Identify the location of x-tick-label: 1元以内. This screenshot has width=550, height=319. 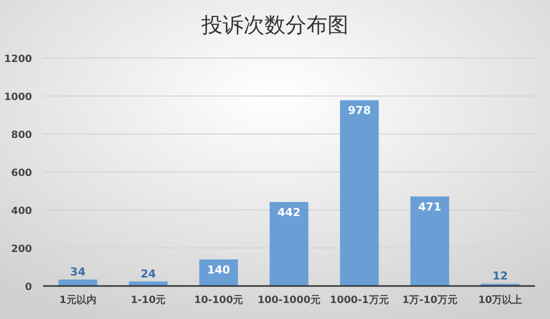
(77, 300).